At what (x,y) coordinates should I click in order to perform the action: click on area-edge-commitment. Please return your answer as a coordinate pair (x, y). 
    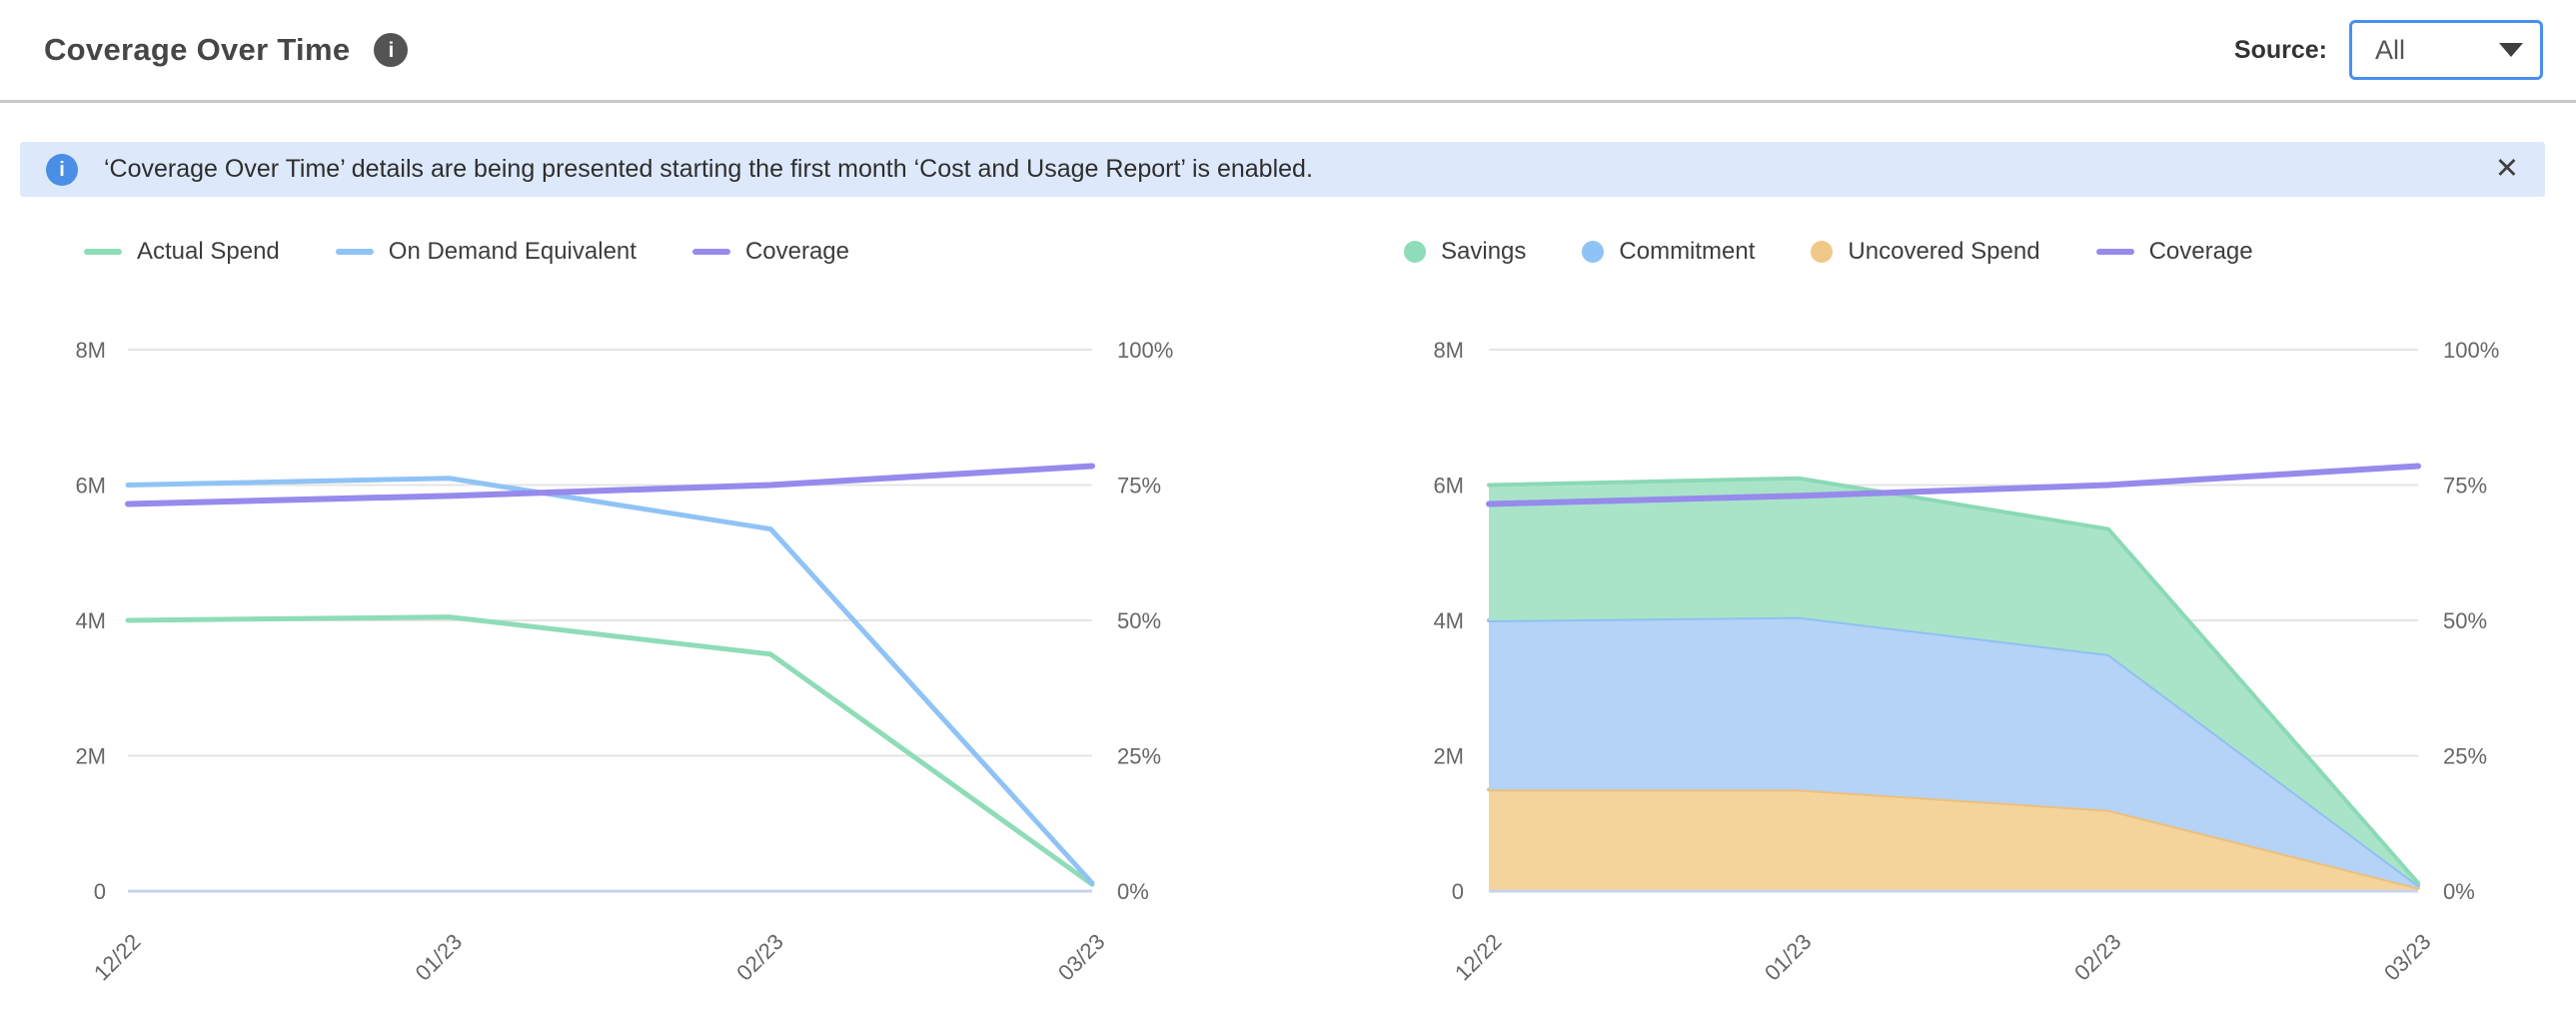
    Looking at the image, I should click on (1953, 751).